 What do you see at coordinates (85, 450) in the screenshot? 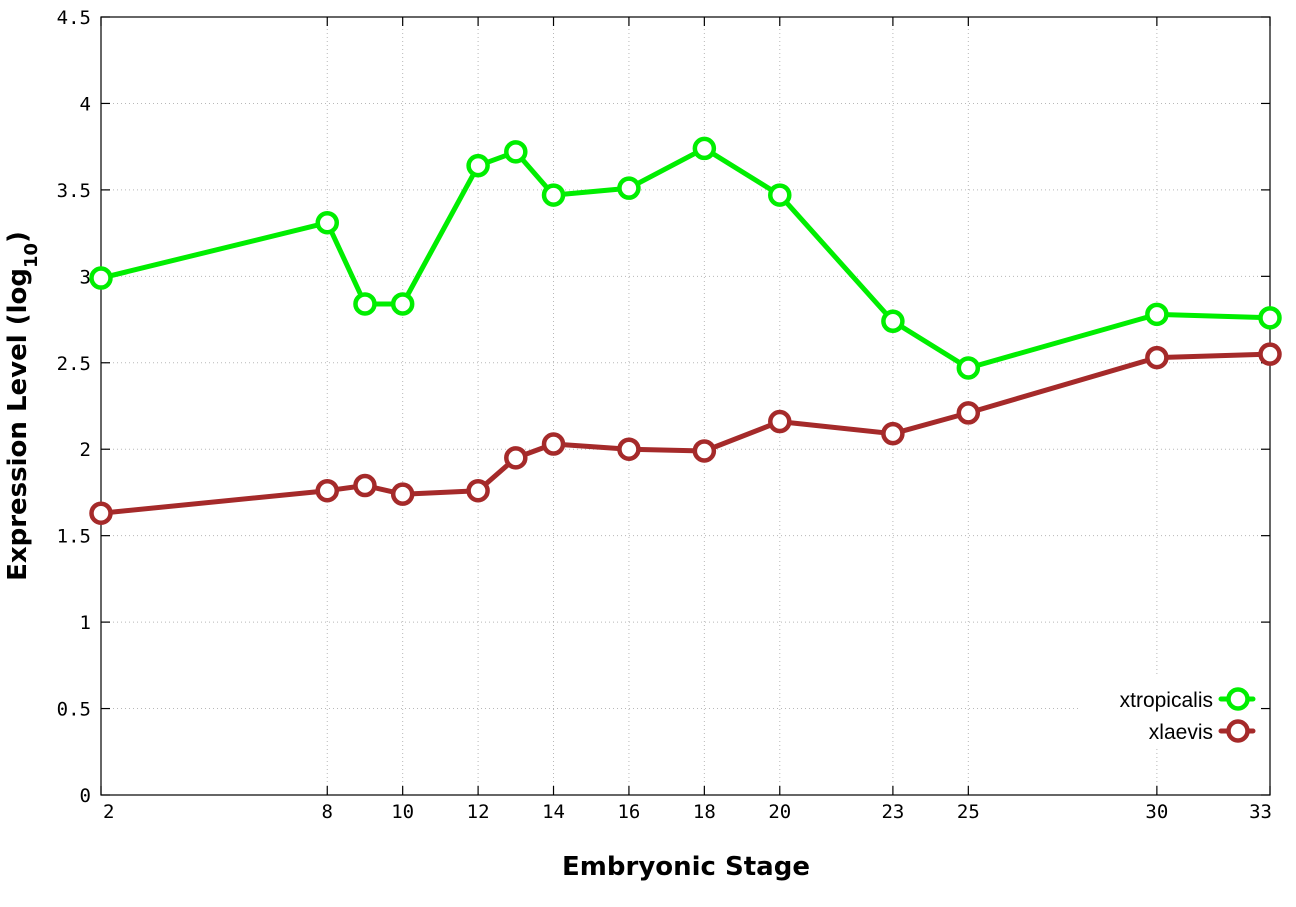
I see `y-tick-label: 2` at bounding box center [85, 450].